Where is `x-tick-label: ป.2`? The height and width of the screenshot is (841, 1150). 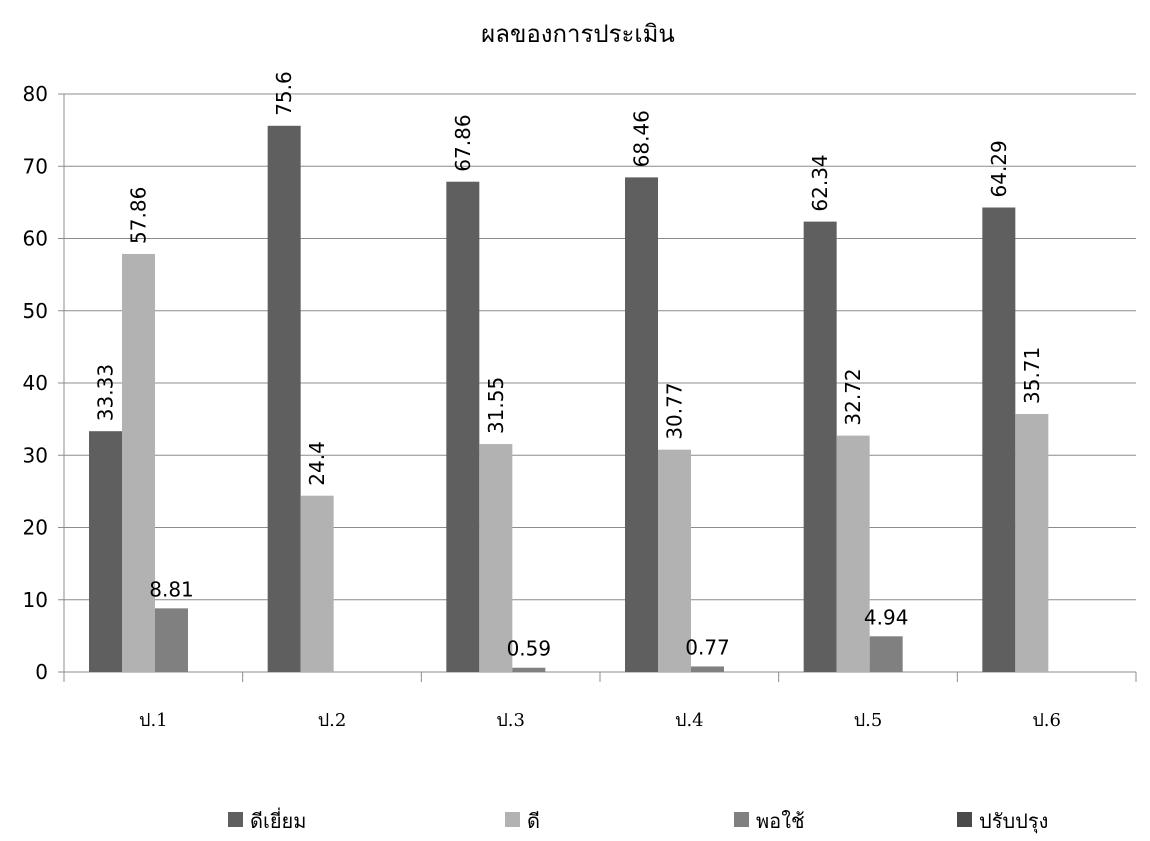 x-tick-label: ป.2 is located at coordinates (332, 720).